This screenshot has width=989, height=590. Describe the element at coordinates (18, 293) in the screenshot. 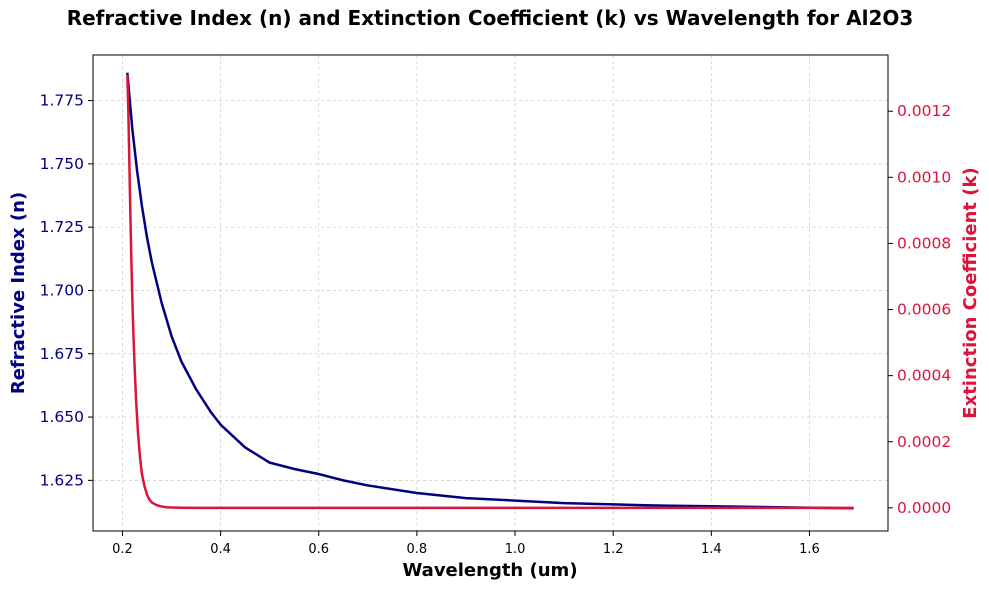

I see `left-axis-label: Refractive Index (n)` at that location.